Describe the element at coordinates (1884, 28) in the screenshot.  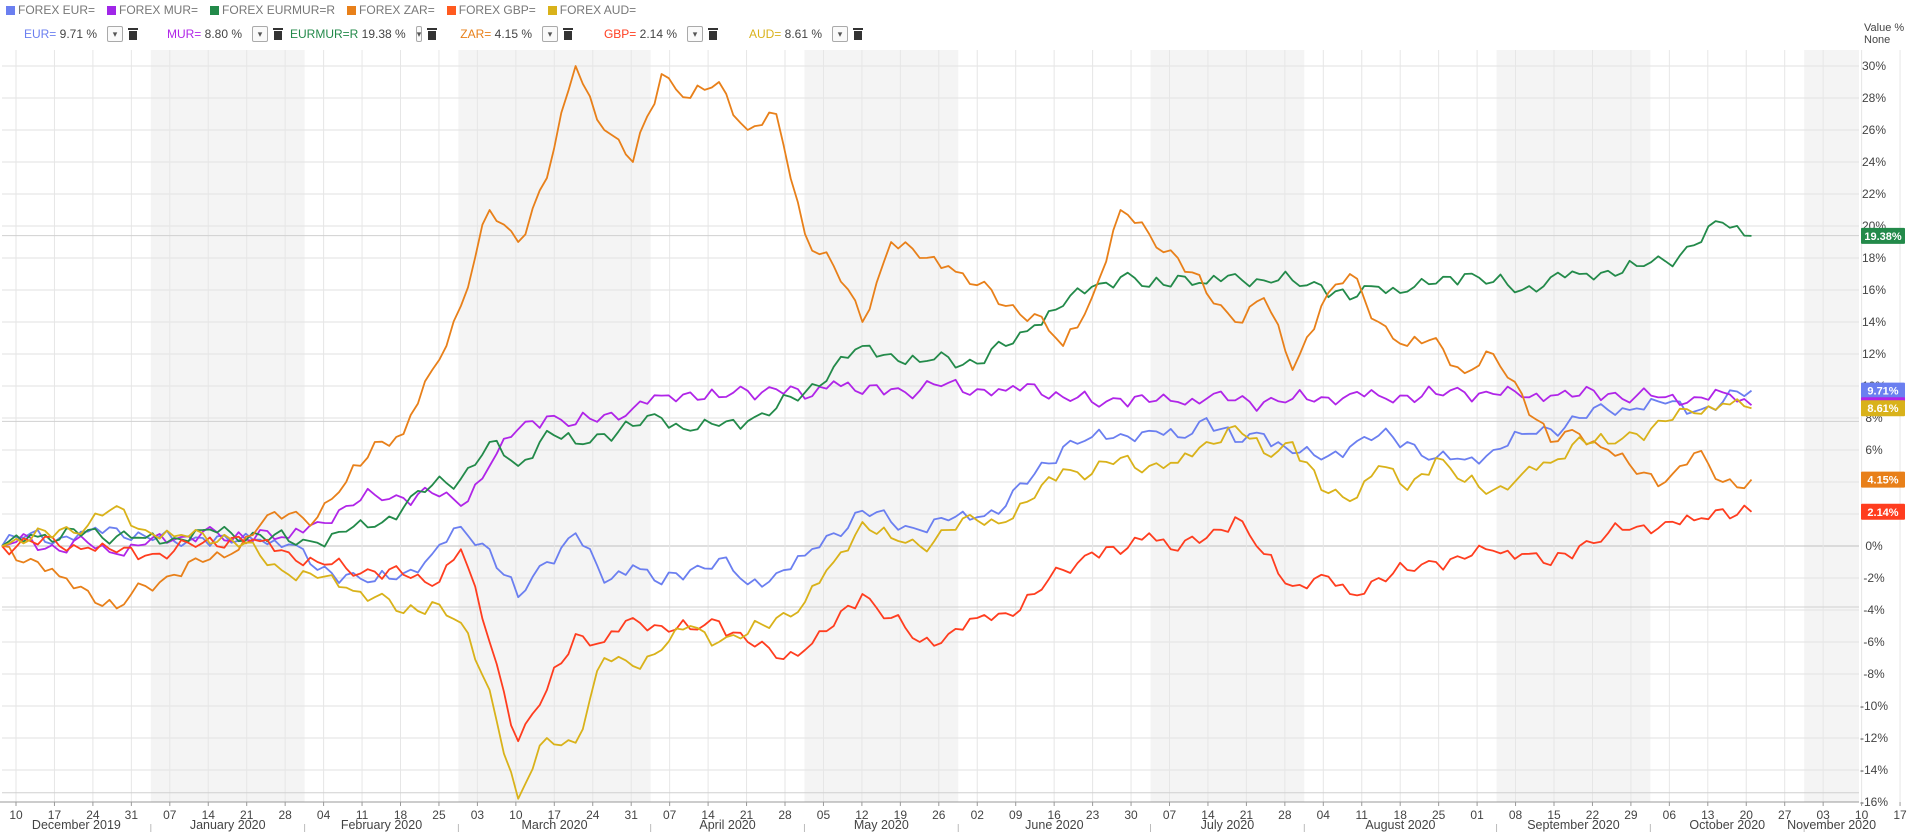
I see `value-mode-label: Value %` at that location.